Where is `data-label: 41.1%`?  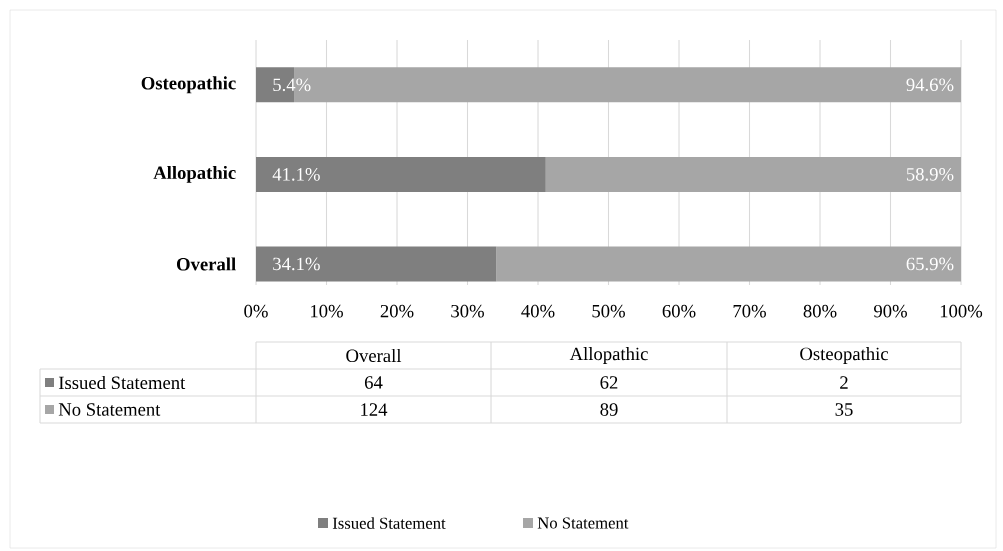 data-label: 41.1% is located at coordinates (296, 174).